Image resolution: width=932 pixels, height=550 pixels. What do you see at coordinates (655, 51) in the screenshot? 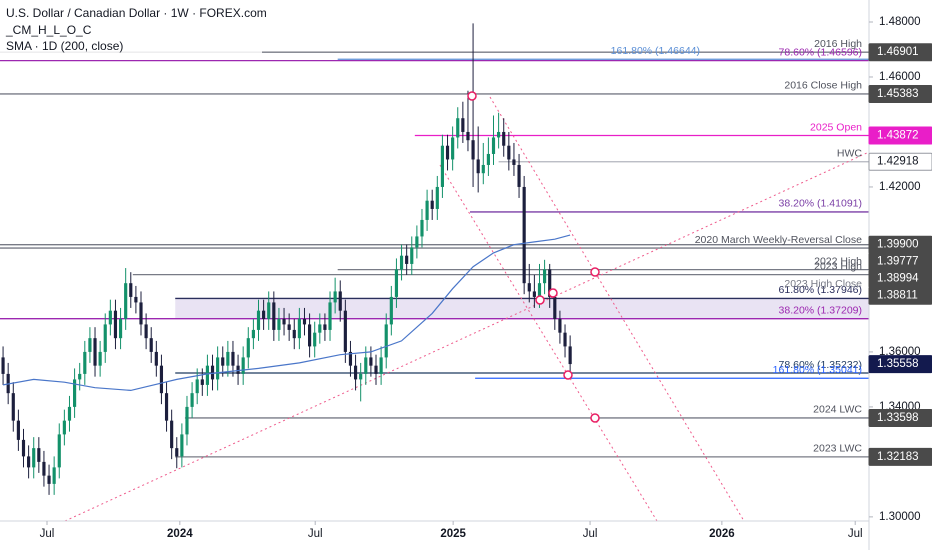
I see `level-label: 161.80% (1.46644)` at bounding box center [655, 51].